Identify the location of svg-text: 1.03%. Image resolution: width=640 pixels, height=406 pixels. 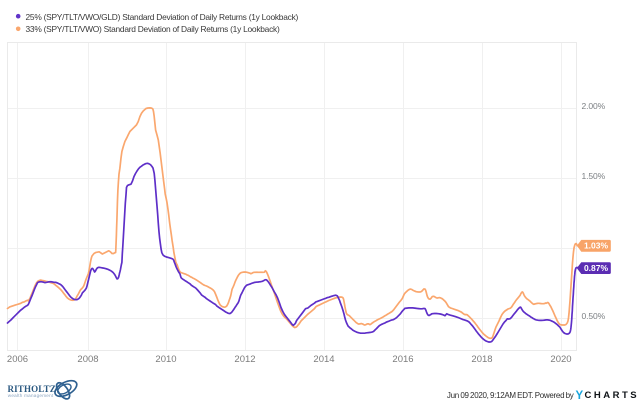
(596, 246).